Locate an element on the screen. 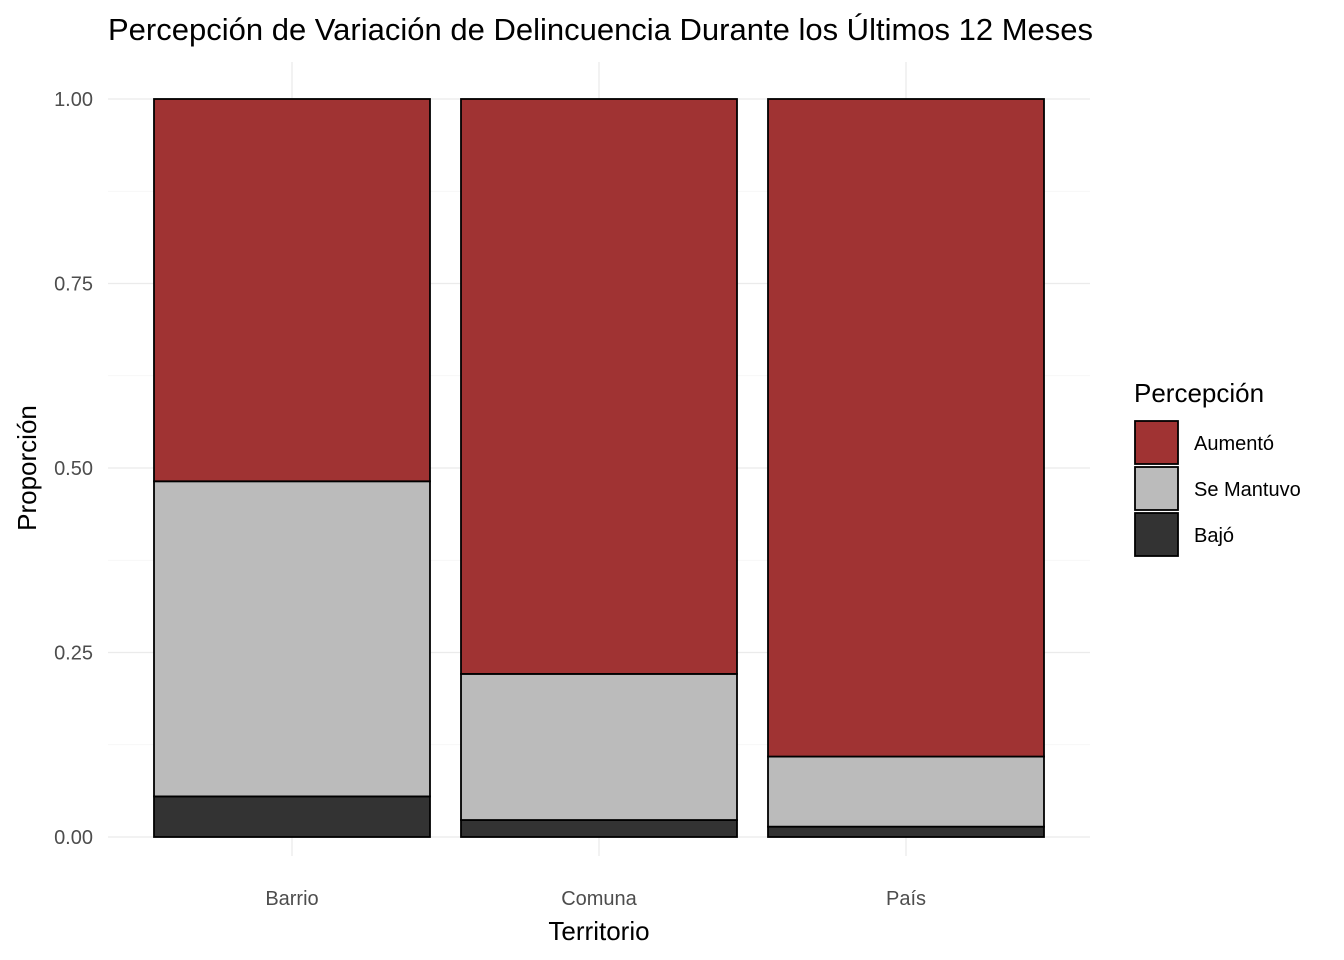 The width and height of the screenshot is (1344, 960). legend-key-se-mantuvo is located at coordinates (1156, 488).